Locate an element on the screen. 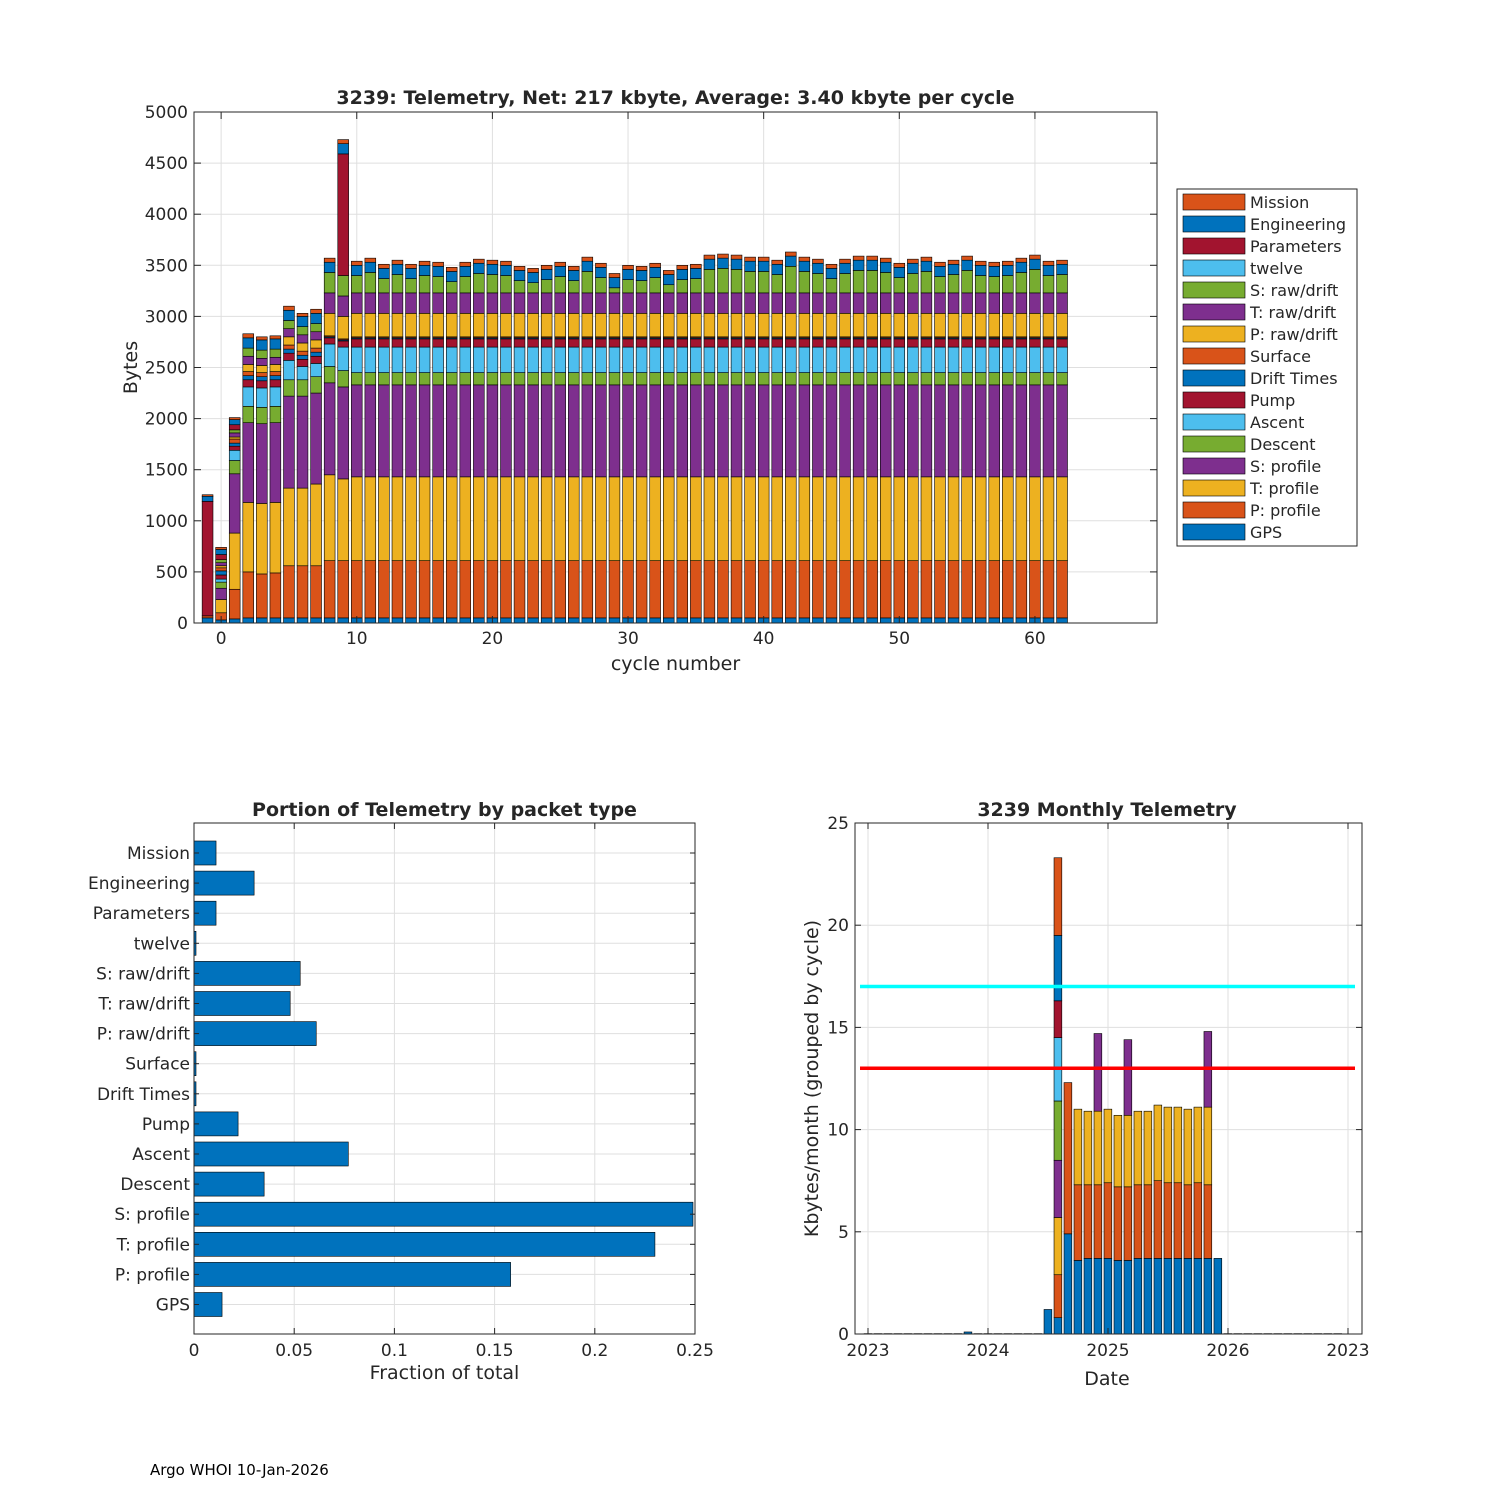 This screenshot has height=1500, width=1500. x-tick-label: 0.1 is located at coordinates (394, 1351).